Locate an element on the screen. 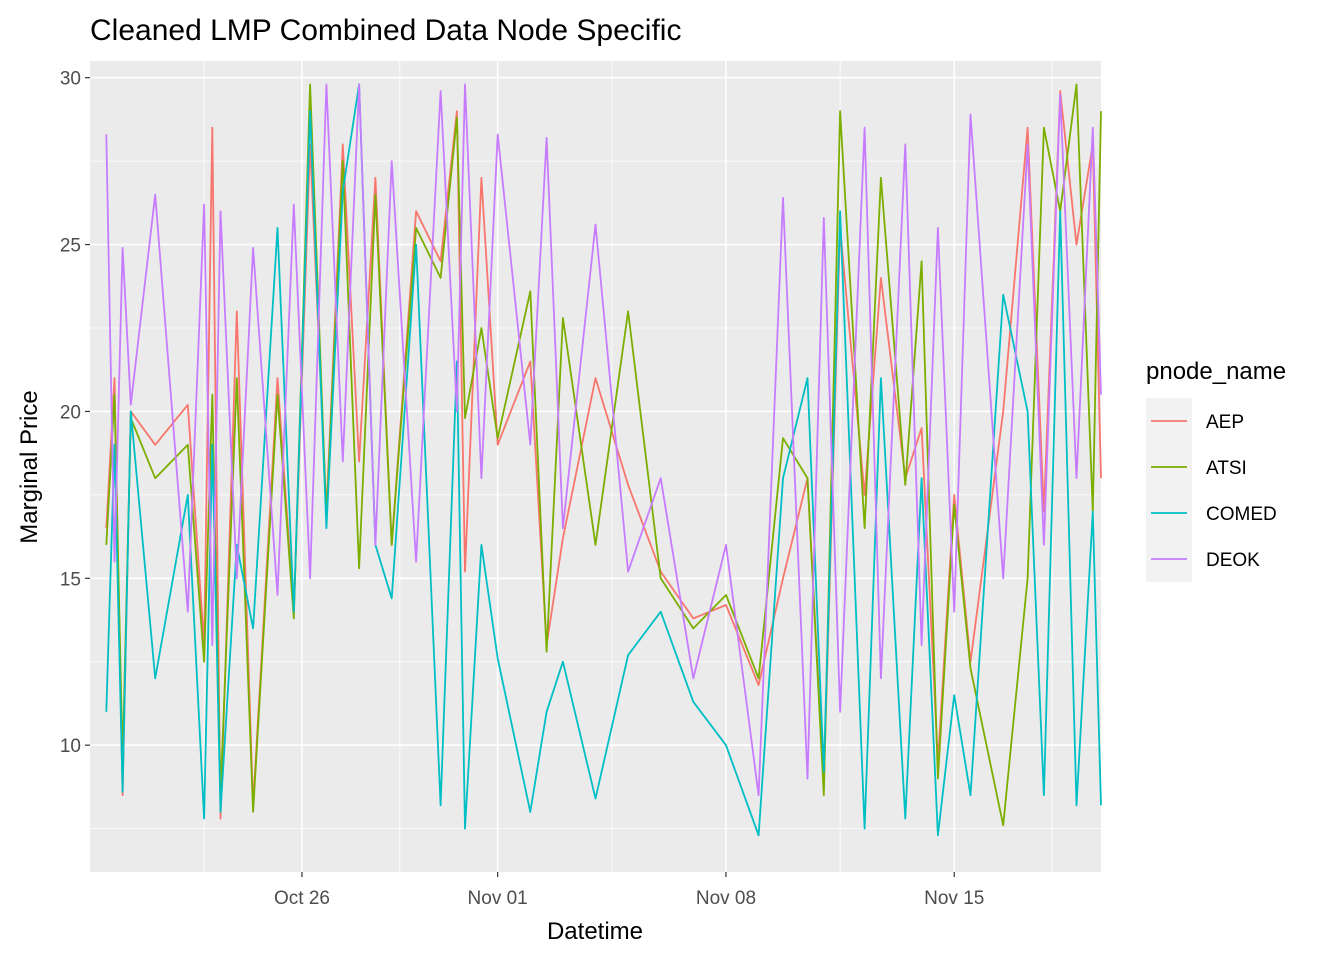 The height and width of the screenshot is (960, 1344). x-tick-label: Nov 08 is located at coordinates (726, 898).